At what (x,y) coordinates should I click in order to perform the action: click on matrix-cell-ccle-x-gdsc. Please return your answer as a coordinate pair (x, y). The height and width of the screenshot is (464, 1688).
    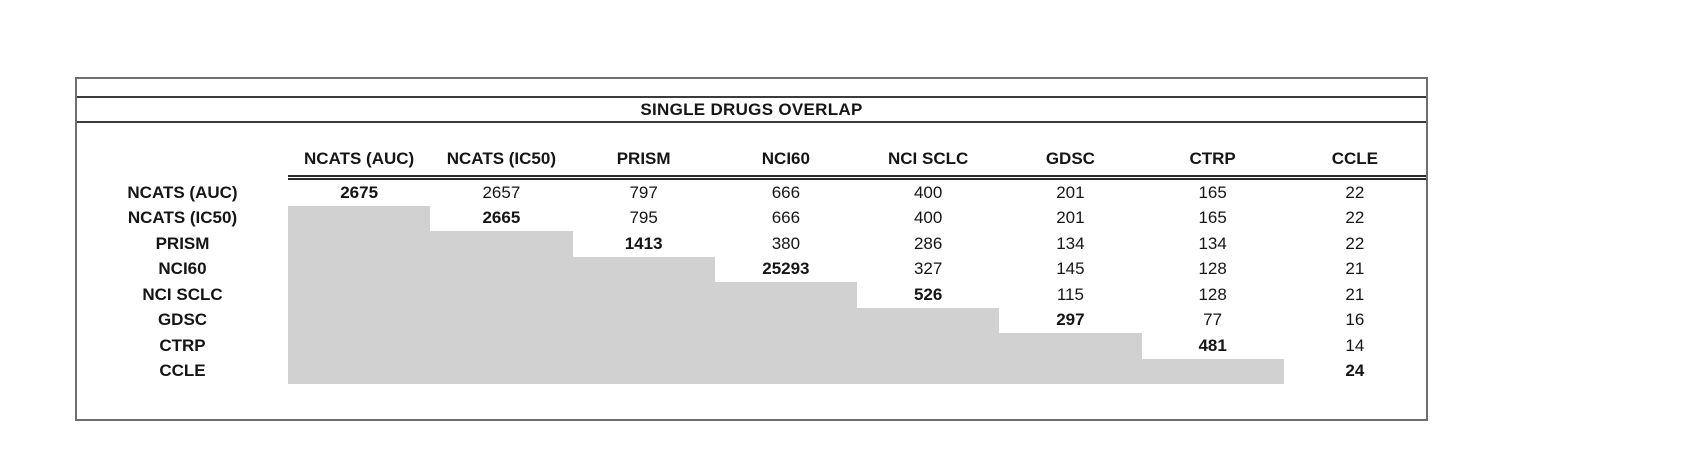
    Looking at the image, I should click on (1070, 371).